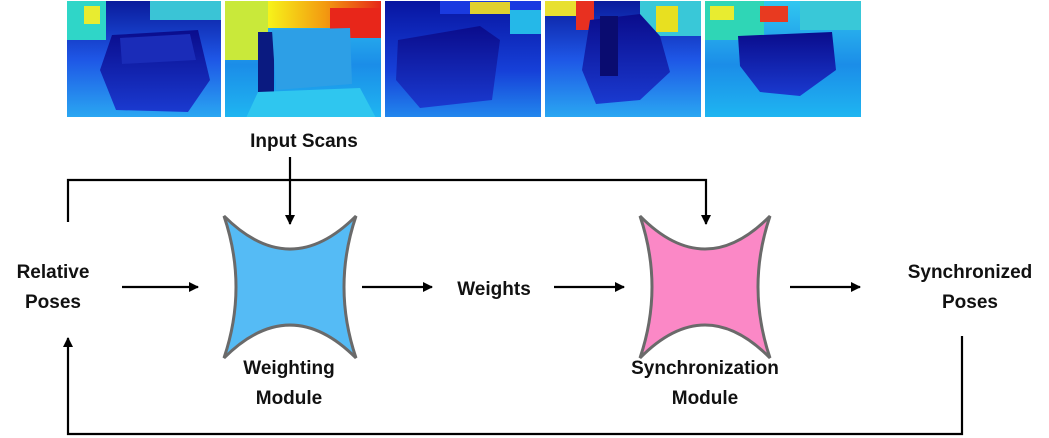 Image resolution: width=1049 pixels, height=438 pixels. I want to click on synchronization-module-shape, so click(705, 287).